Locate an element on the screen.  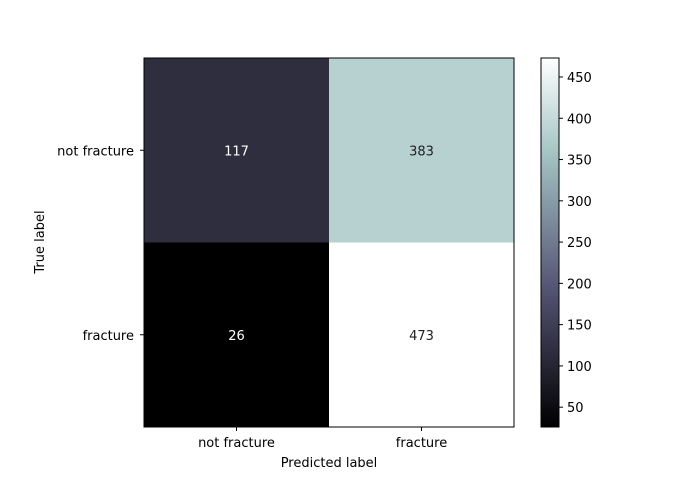
cell-annotations: 117 383 26 473 is located at coordinates (329, 244).